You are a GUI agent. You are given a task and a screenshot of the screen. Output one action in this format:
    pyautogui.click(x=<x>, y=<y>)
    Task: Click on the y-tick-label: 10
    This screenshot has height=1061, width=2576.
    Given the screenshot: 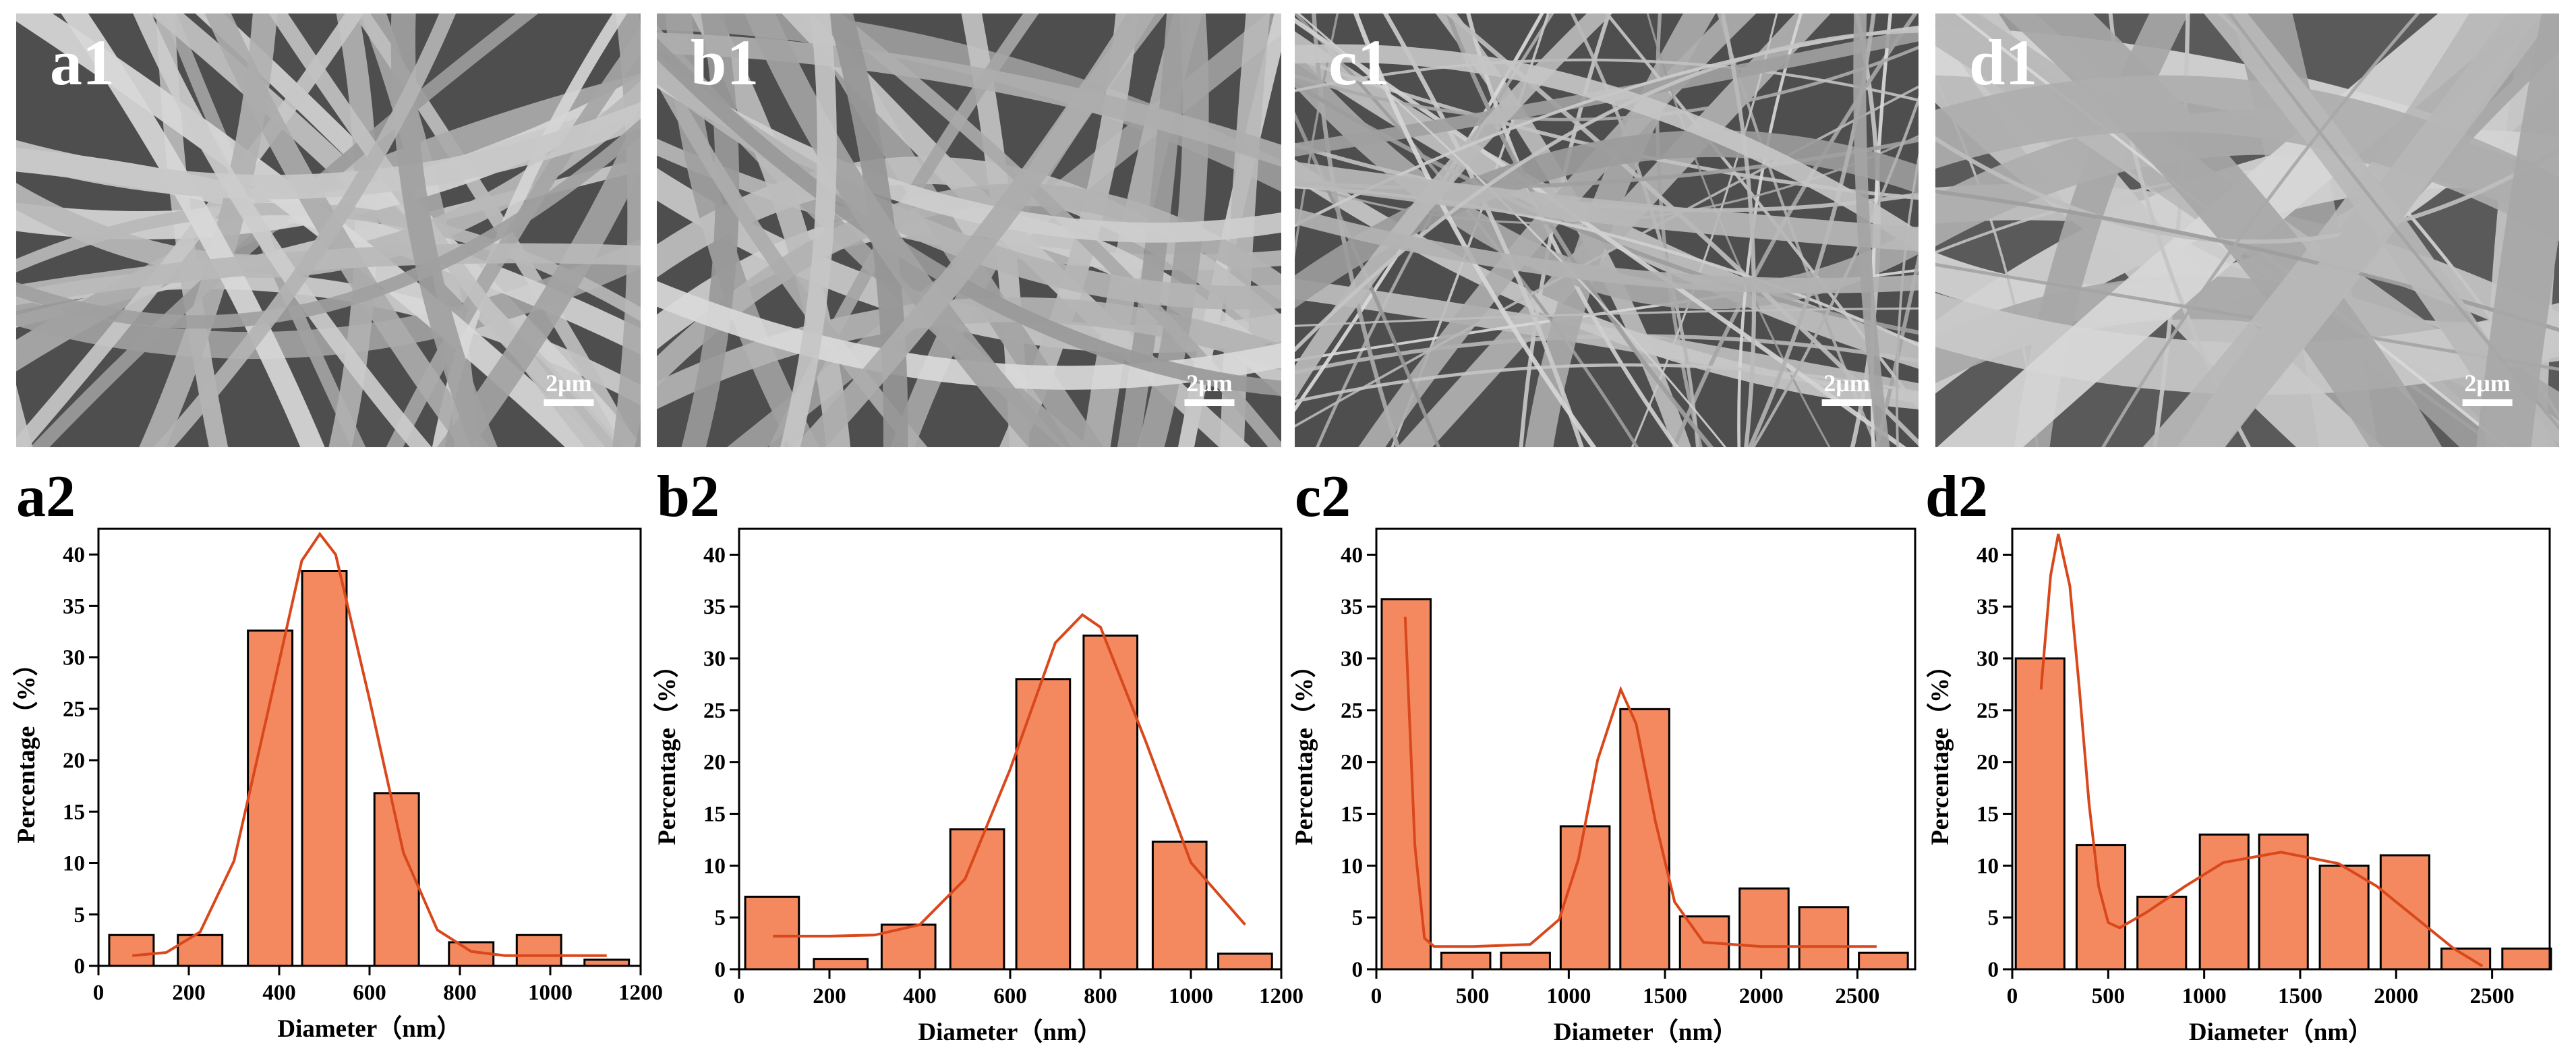 What is the action you would take?
    pyautogui.click(x=1352, y=866)
    